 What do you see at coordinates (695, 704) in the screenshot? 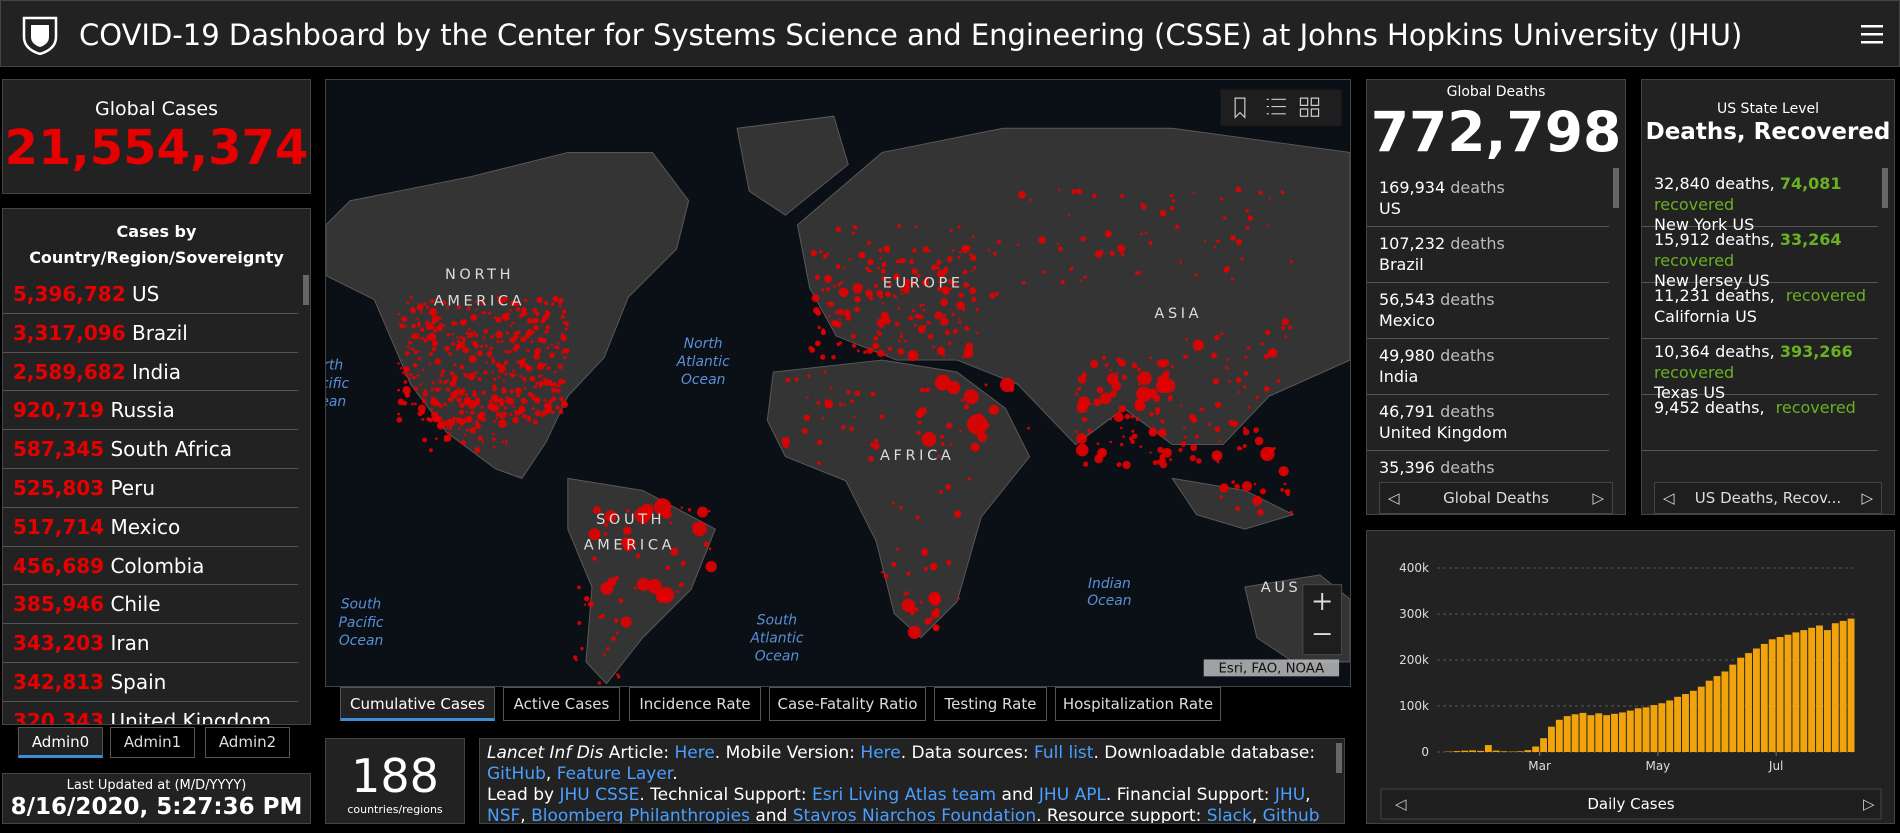
I see `map-tab: Incidence Rate` at bounding box center [695, 704].